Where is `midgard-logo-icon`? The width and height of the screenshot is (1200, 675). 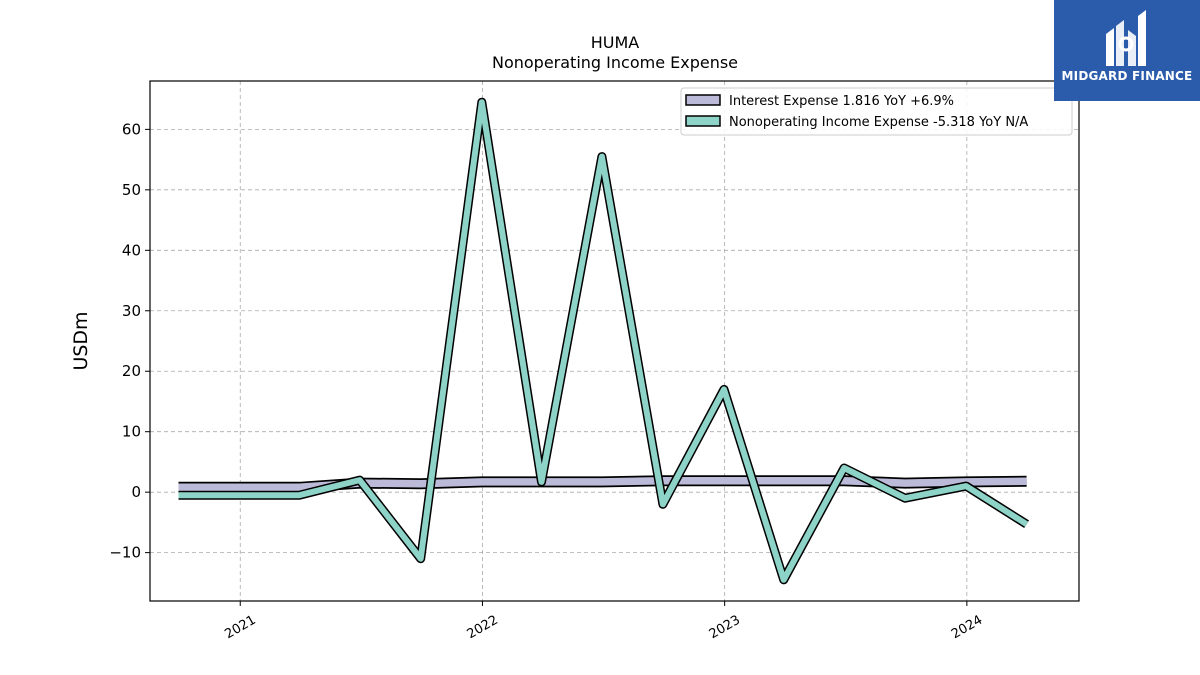
midgard-logo-icon is located at coordinates (1126, 38).